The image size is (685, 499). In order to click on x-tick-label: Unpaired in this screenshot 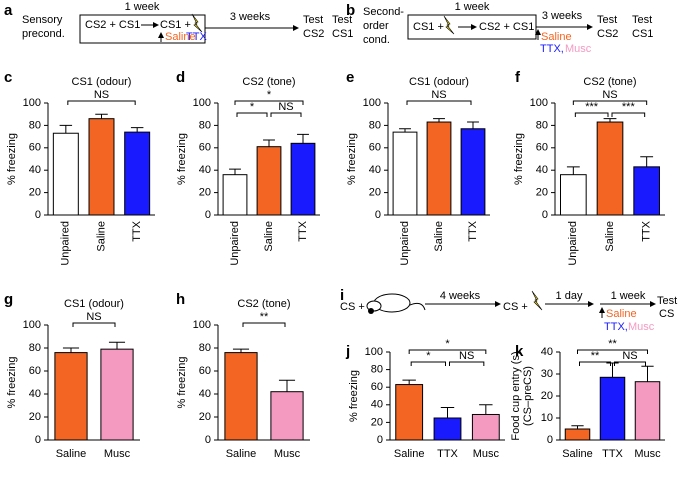, I will do `click(573, 243)`.